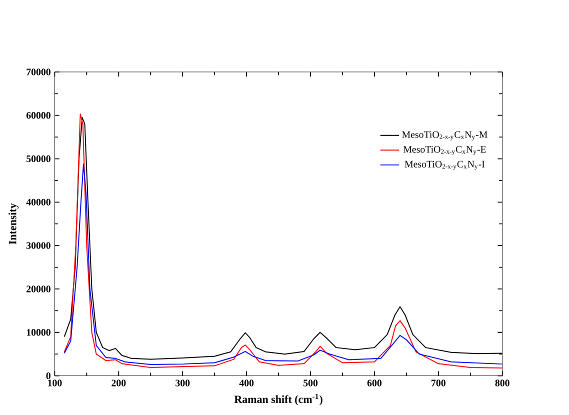  I want to click on x-tick-label: 800, so click(502, 383).